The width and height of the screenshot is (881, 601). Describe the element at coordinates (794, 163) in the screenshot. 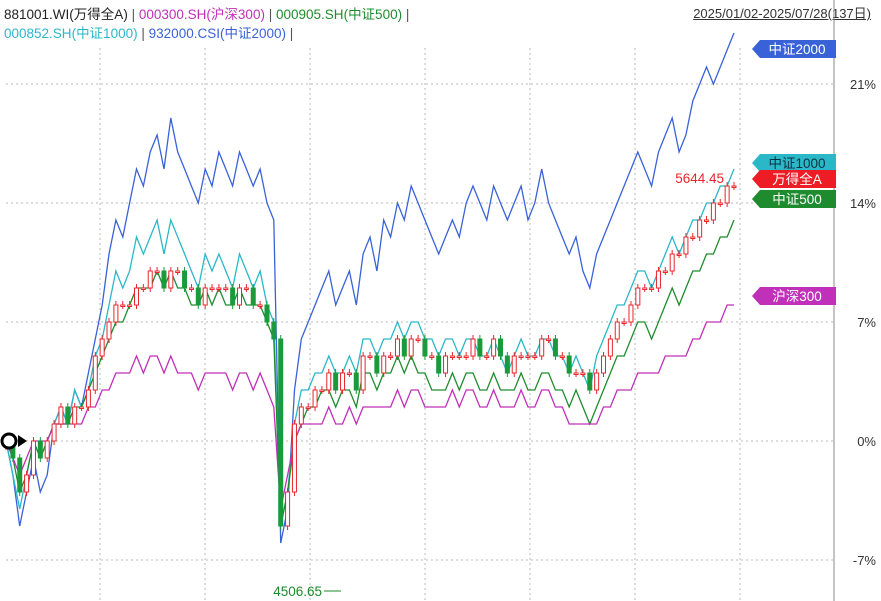

I see `tag-zz1000-bg` at that location.